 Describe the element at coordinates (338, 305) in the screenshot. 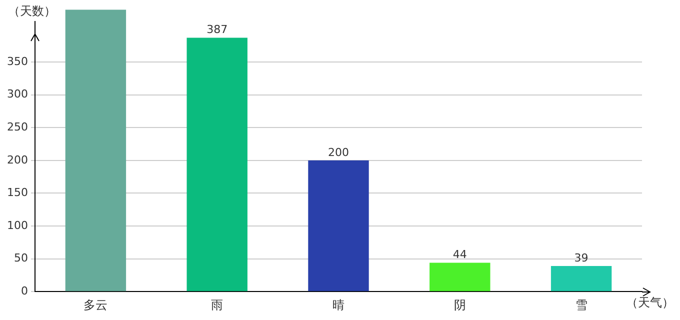

I see `x-tick-label: 晴` at that location.